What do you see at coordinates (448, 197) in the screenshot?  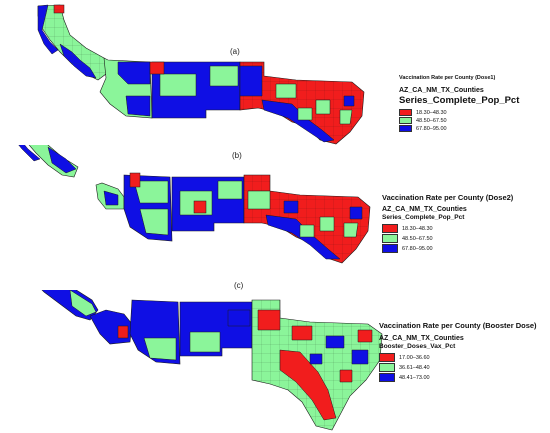 I see `legend-title: Vaccination Rate per County (Dose2)` at bounding box center [448, 197].